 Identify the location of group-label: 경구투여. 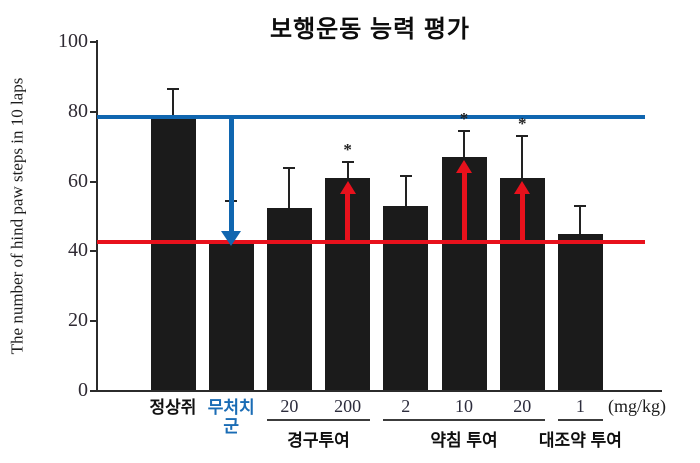
(318, 440).